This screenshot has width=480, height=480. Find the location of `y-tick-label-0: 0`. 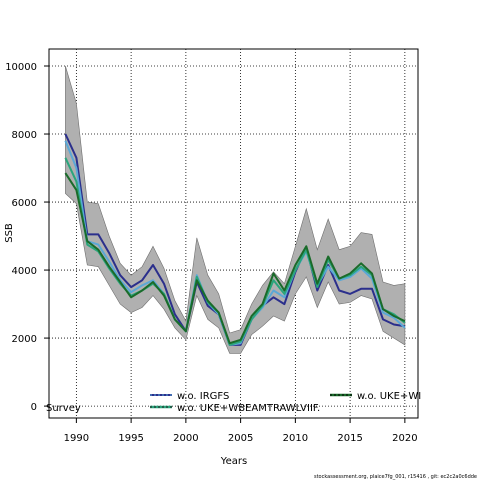

y-tick-label-0: 0 is located at coordinates (34, 407).